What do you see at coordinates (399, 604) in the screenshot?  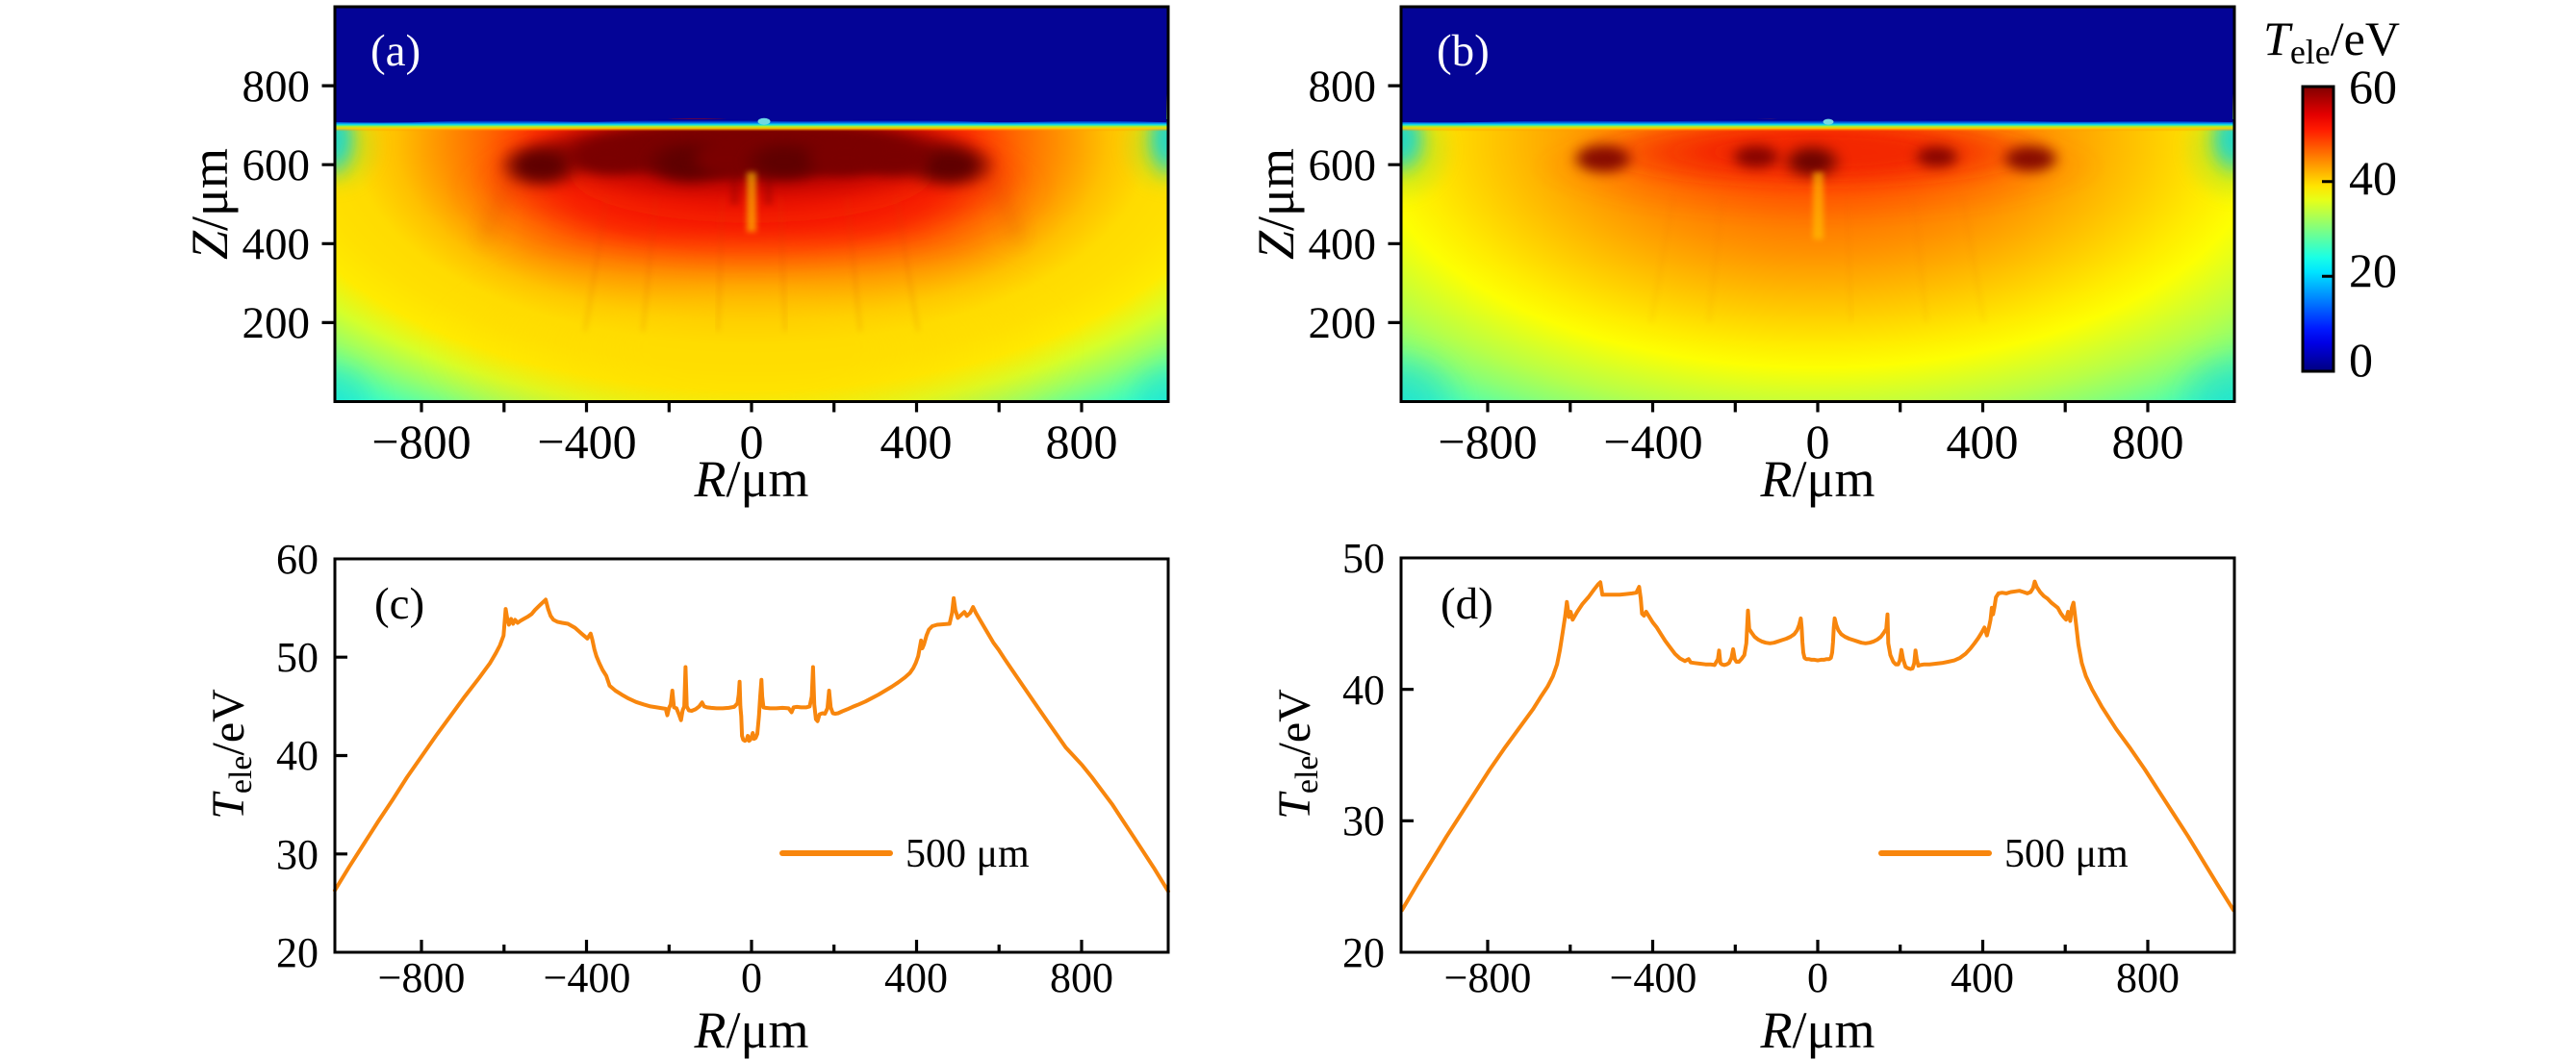 I see `svg-text: (c)` at bounding box center [399, 604].